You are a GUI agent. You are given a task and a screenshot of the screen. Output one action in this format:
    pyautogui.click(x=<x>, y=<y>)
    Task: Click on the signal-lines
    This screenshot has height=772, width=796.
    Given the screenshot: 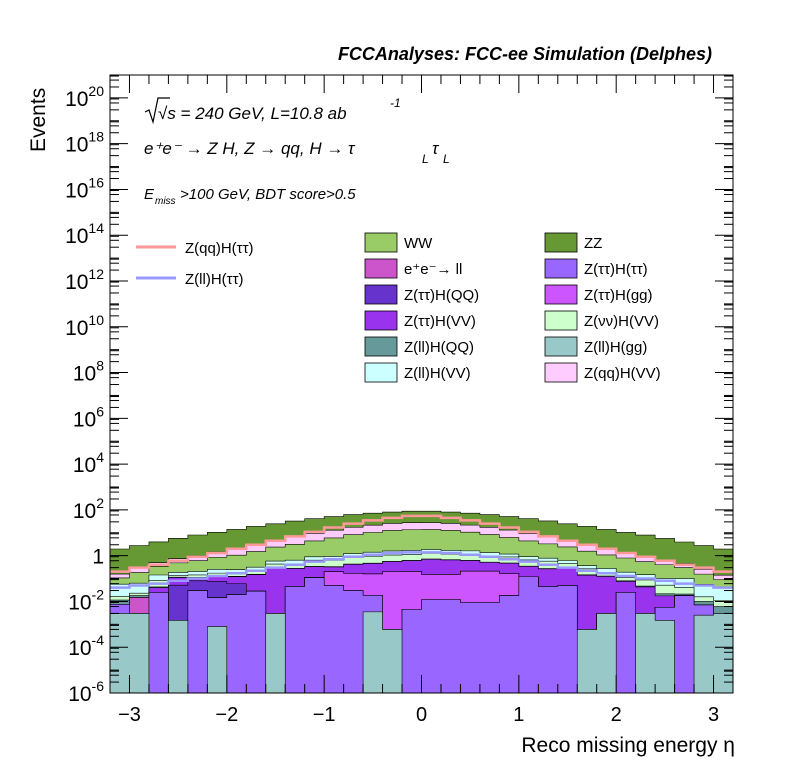 What is the action you would take?
    pyautogui.click(x=421, y=551)
    